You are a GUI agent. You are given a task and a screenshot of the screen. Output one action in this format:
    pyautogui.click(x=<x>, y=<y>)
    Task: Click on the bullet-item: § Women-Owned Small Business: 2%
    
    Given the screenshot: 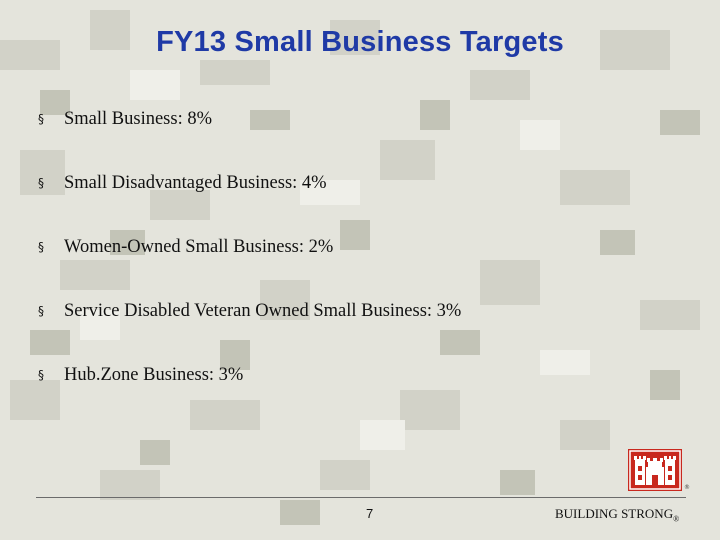 What is the action you would take?
    pyautogui.click(x=249, y=264)
    